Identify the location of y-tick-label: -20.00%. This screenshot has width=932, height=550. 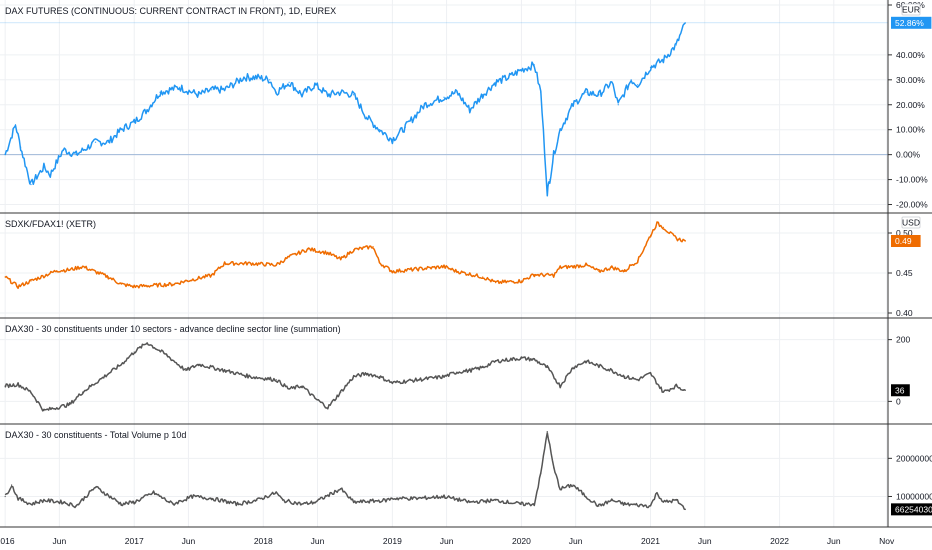
(912, 205).